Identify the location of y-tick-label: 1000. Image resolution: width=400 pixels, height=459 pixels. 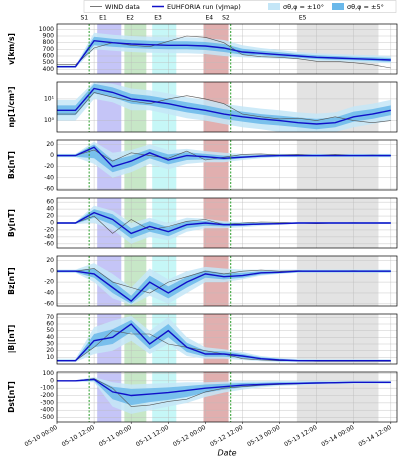
(46, 29).